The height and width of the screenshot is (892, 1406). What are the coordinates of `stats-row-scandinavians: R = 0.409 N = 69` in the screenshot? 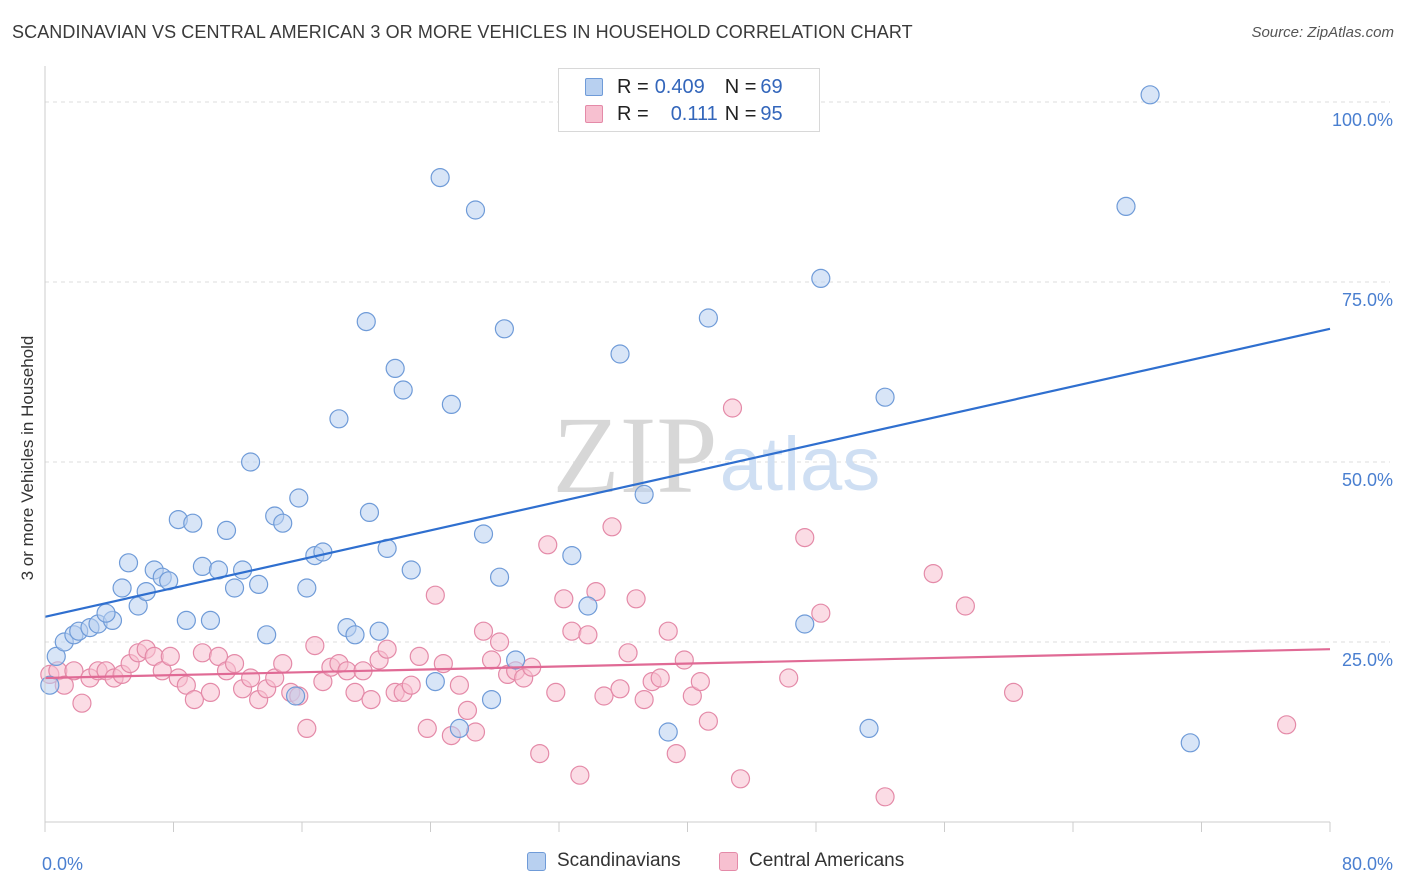 It's located at (684, 87).